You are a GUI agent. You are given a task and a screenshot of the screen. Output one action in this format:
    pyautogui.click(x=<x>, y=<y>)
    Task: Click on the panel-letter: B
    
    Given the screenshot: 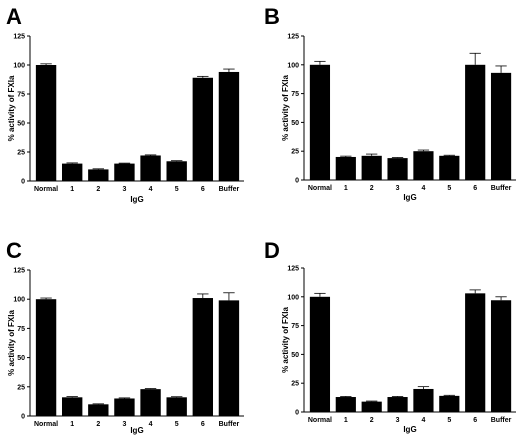 What is the action you would take?
    pyautogui.click(x=272, y=16)
    